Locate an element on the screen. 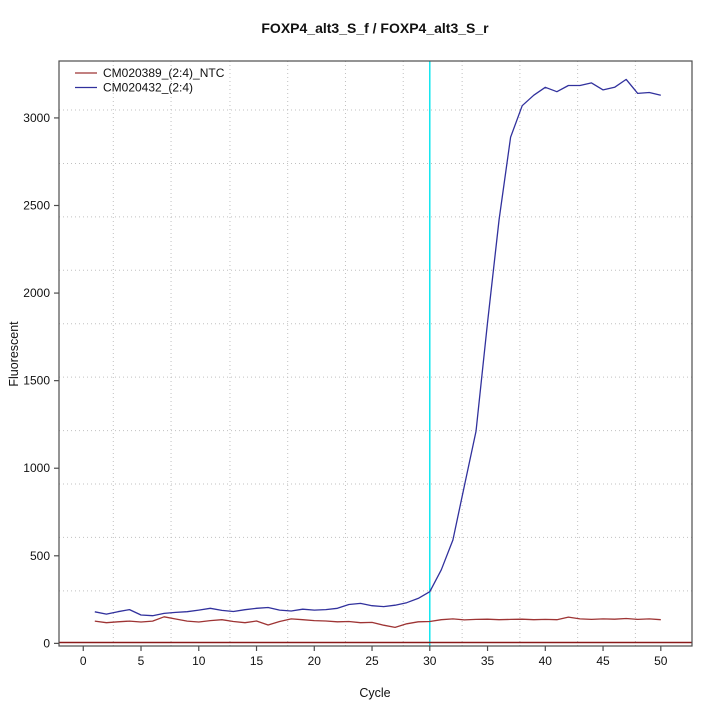  y-tick-label: 1500 is located at coordinates (36, 381).